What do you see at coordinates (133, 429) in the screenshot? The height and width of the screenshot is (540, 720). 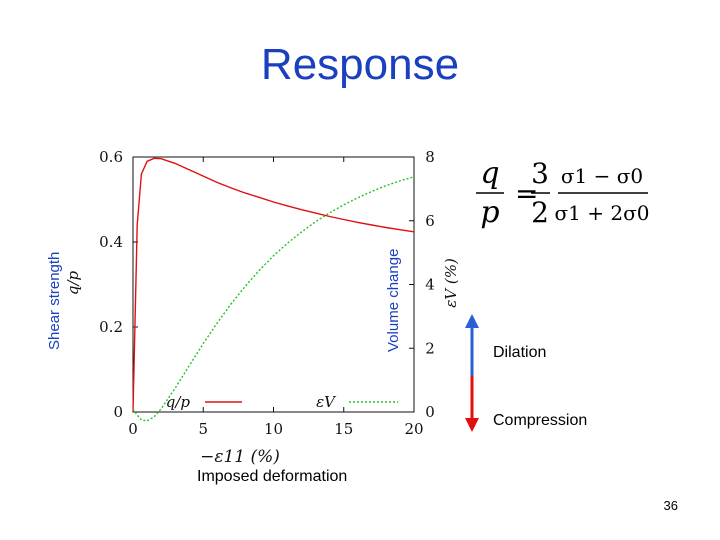 I see `x-tick-label: 0` at bounding box center [133, 429].